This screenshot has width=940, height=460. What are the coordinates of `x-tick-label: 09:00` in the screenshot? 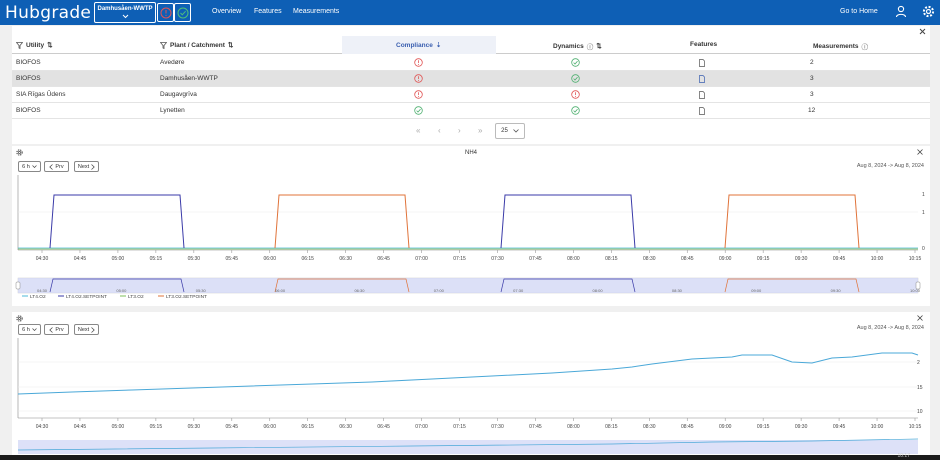 It's located at (725, 259).